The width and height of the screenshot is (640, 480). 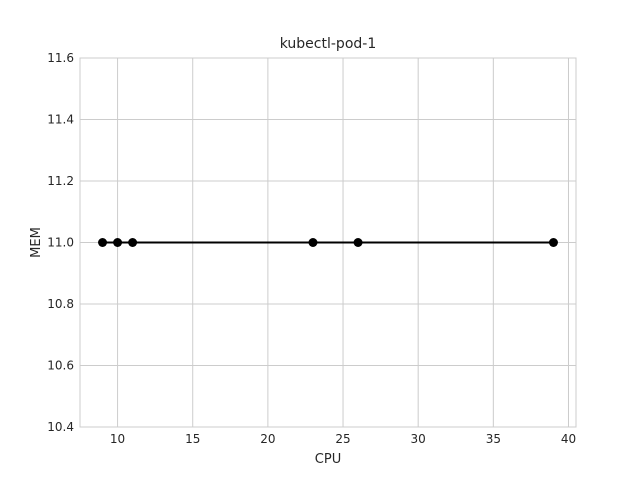 I want to click on x-tick-label: 15, so click(x=192, y=439).